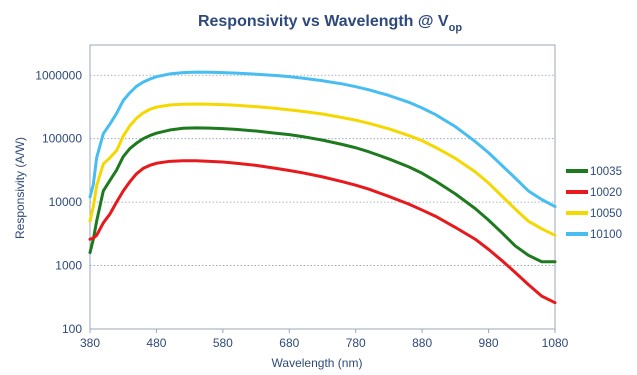 Image resolution: width=637 pixels, height=375 pixels. Describe the element at coordinates (594, 203) in the screenshot. I see `legend: 10035 10020 10050 10100` at that location.